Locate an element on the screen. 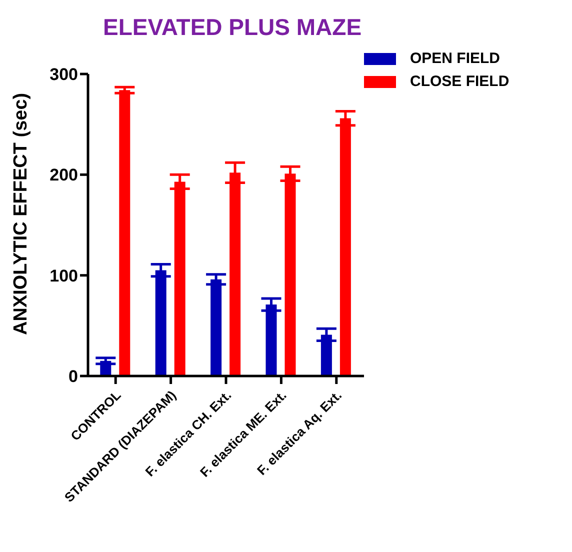  y-tick-label: 100 is located at coordinates (64, 276).